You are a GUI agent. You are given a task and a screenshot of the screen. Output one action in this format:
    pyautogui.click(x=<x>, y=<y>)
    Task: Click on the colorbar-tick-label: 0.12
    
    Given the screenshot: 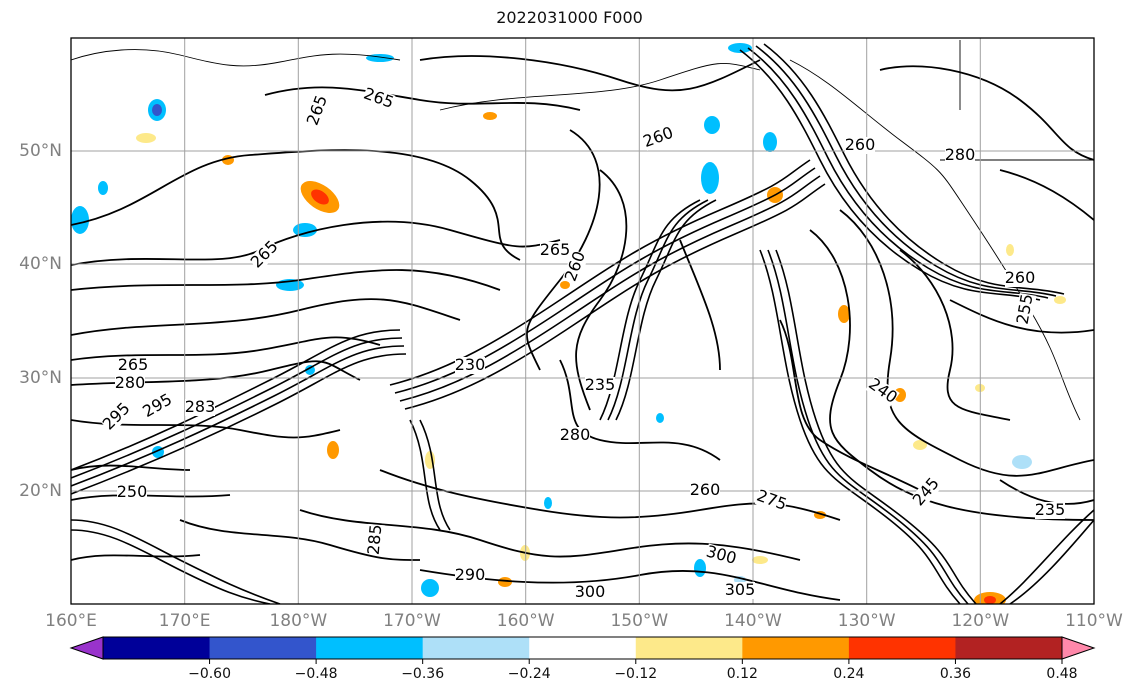 What is the action you would take?
    pyautogui.click(x=742, y=674)
    